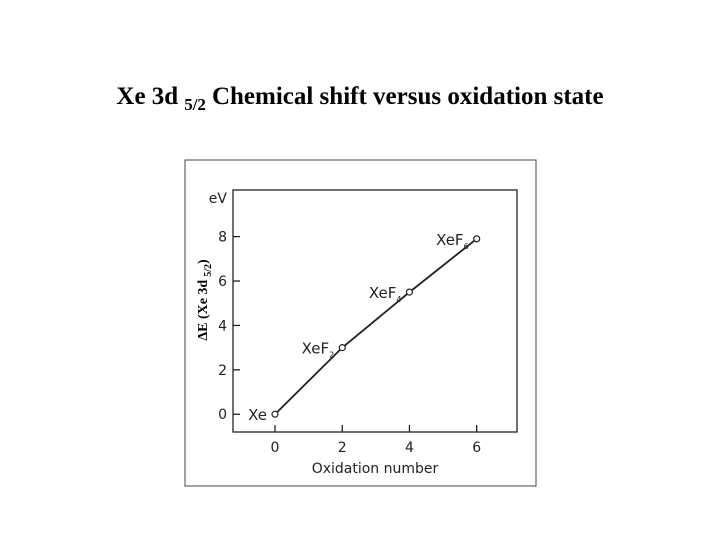 The height and width of the screenshot is (540, 720). Describe the element at coordinates (195, 104) in the screenshot. I see `title-subscript: 5/2` at that location.